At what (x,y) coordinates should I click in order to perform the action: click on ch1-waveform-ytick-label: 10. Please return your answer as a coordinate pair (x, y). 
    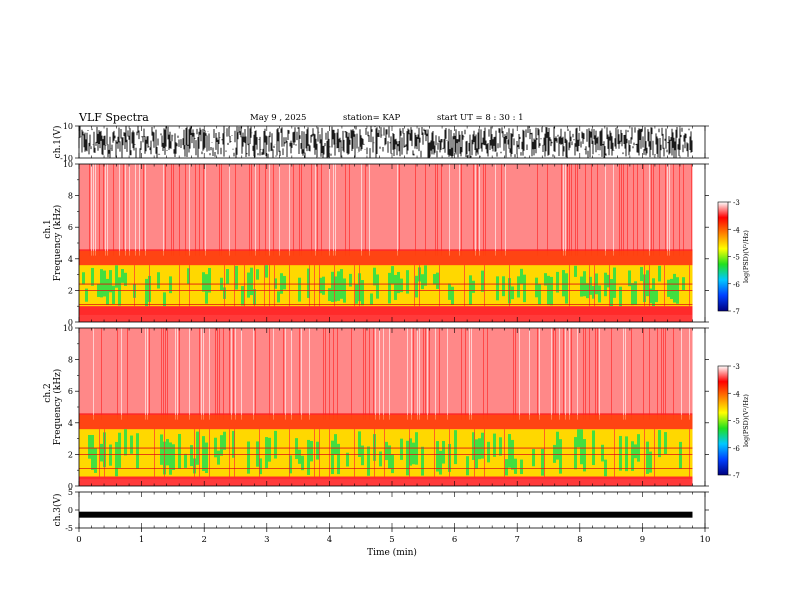
    Looking at the image, I should click on (68, 126).